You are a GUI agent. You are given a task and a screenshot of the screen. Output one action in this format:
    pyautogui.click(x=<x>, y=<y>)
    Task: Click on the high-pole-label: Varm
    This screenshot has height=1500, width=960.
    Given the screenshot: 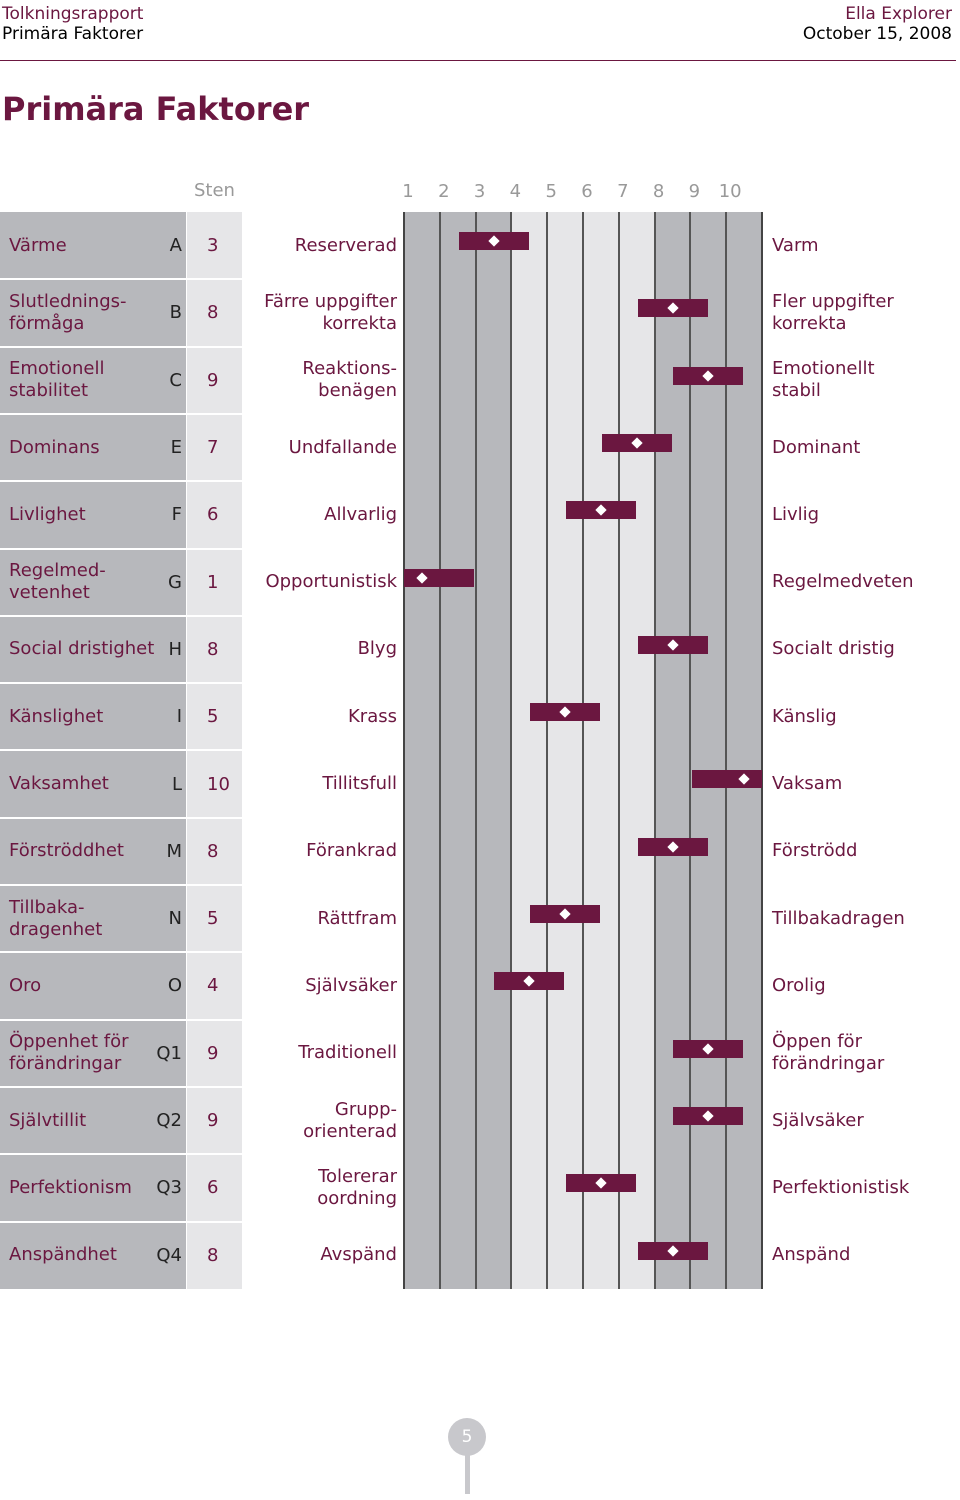 What is the action you would take?
    pyautogui.click(x=795, y=245)
    